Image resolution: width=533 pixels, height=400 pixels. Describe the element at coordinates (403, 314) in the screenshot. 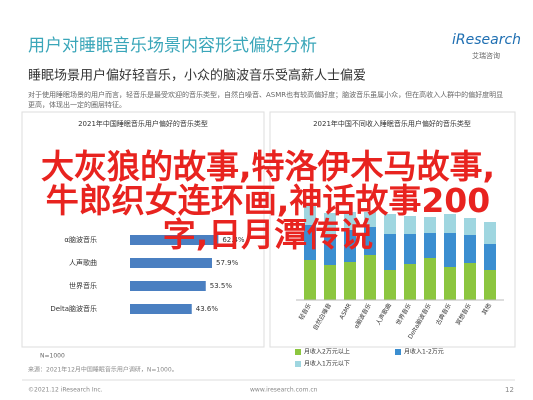

I see `x-label: 世界音乐` at that location.